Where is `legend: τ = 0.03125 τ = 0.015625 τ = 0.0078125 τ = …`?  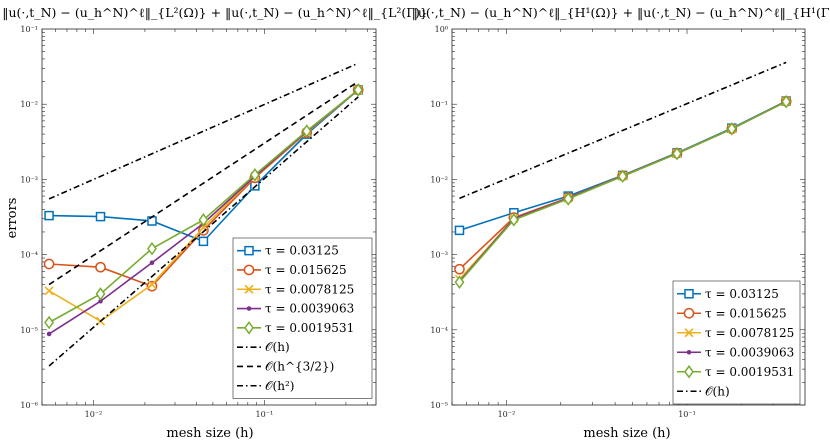
legend: τ = 0.03125 τ = 0.015625 τ = 0.0078125 τ = … is located at coordinates (302, 318).